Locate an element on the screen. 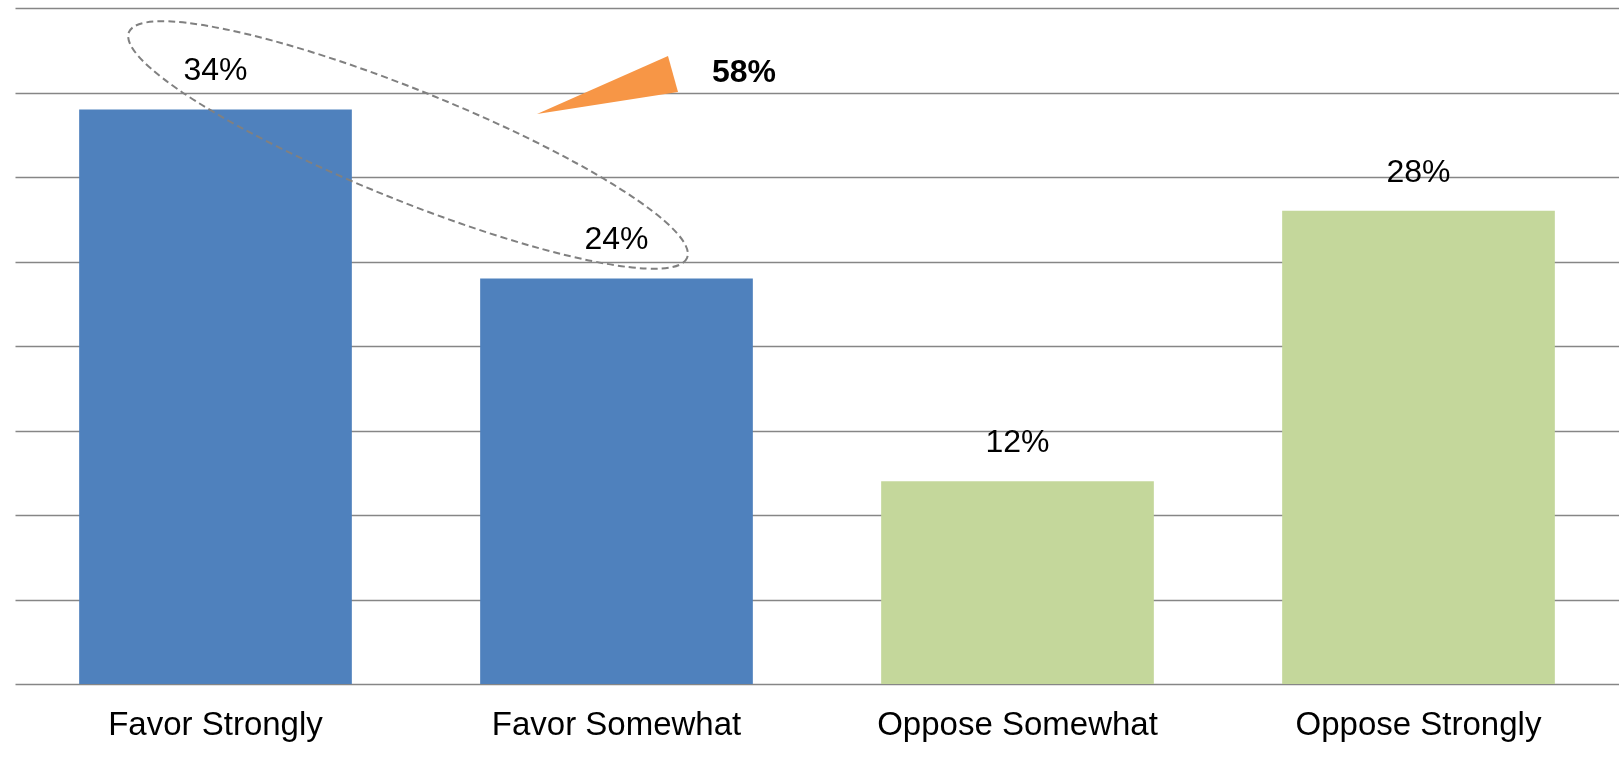 Image resolution: width=1619 pixels, height=769 pixels. data-label: 34% is located at coordinates (215, 69).